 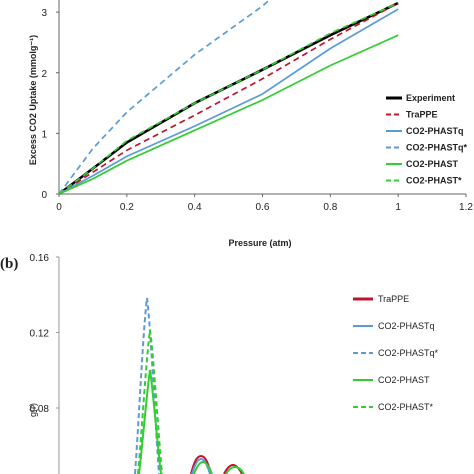 What do you see at coordinates (408, 353) in the screenshot?
I see `panel-b-legend-label-co2-phastq-star: CO2-PHASTq*` at bounding box center [408, 353].